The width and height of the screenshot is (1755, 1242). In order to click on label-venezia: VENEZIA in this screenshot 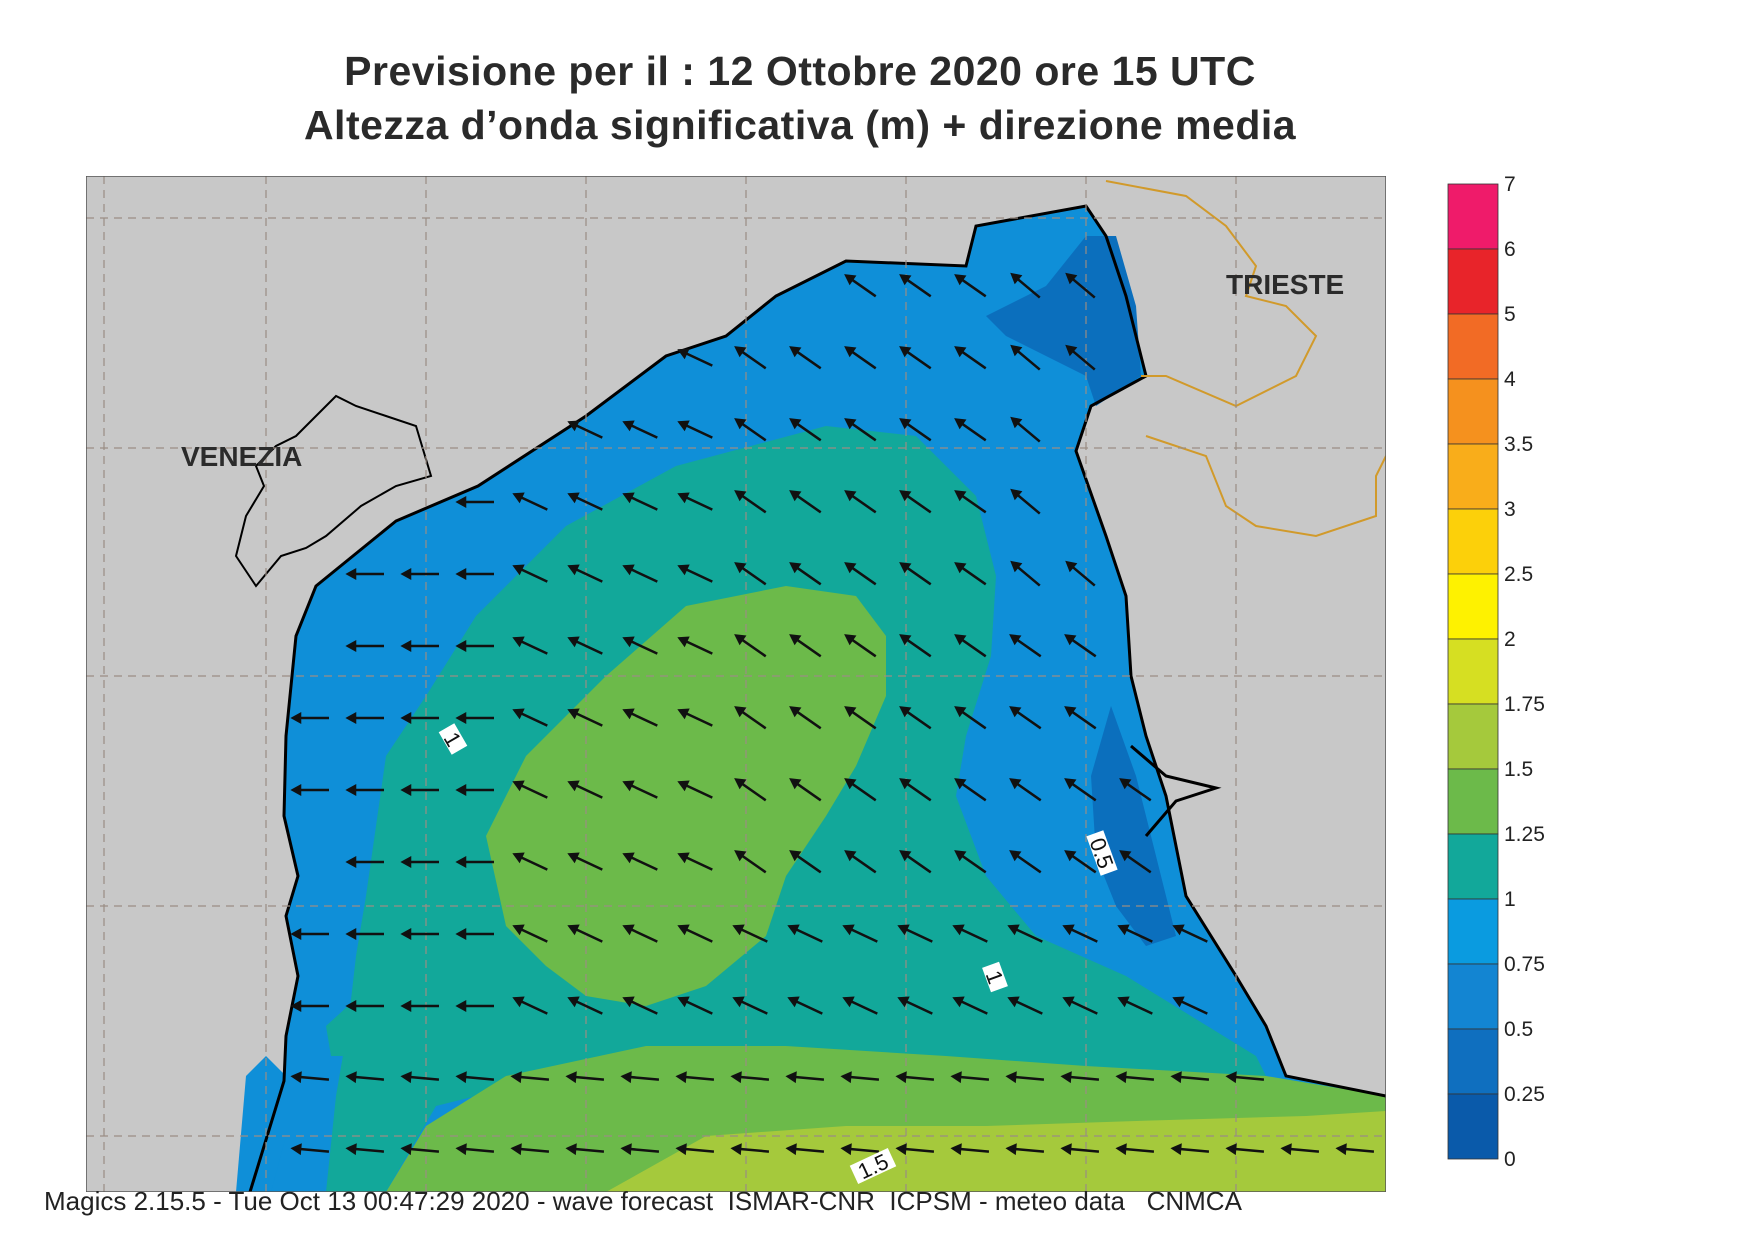, I will do `click(241, 456)`.